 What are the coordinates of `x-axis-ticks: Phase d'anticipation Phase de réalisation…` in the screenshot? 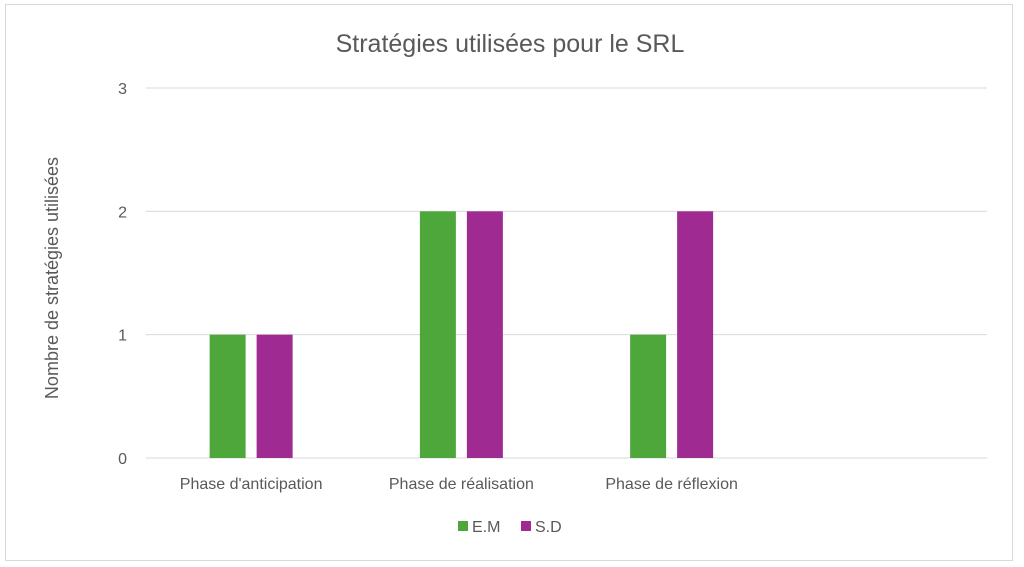 It's located at (459, 484).